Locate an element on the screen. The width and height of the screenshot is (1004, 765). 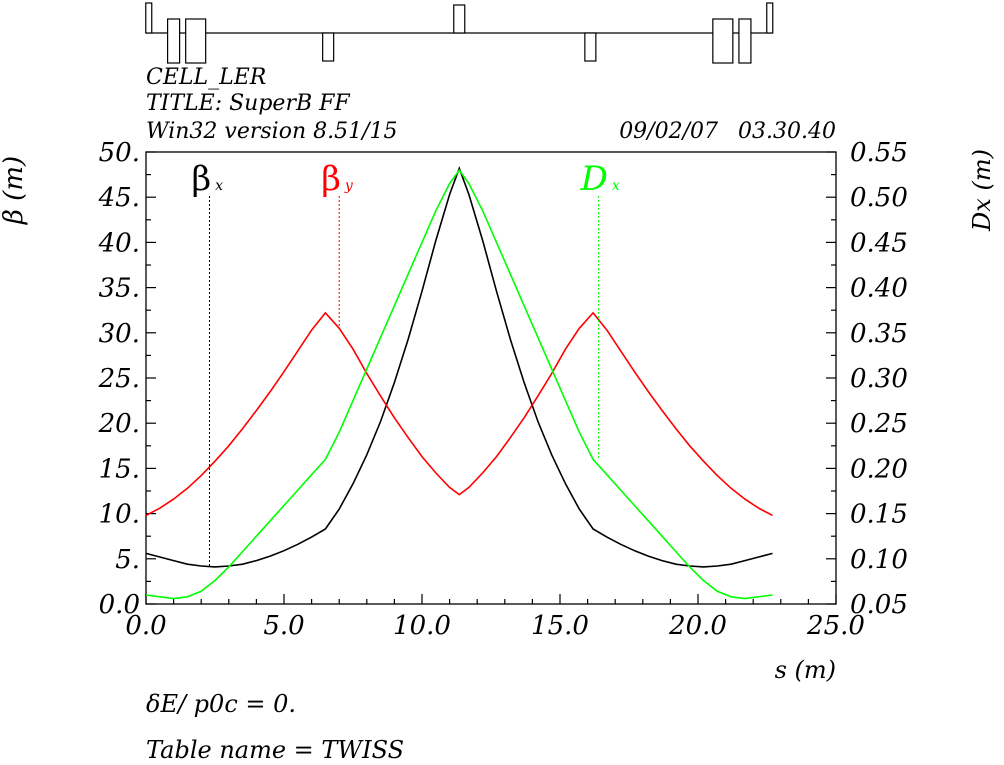
y-right-tick-label: 0.10 is located at coordinates (879, 560).